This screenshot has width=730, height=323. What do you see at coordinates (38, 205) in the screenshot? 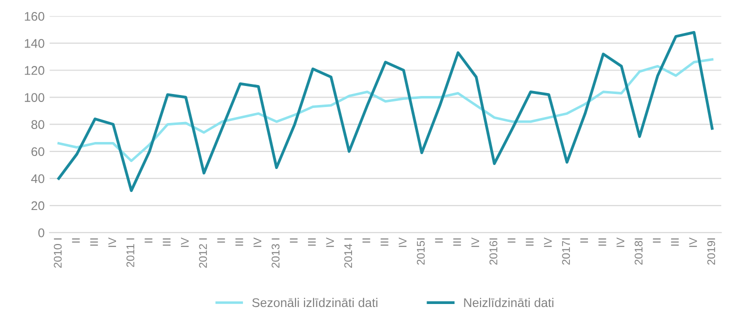
I see `y-tick-label: 20` at bounding box center [38, 205].